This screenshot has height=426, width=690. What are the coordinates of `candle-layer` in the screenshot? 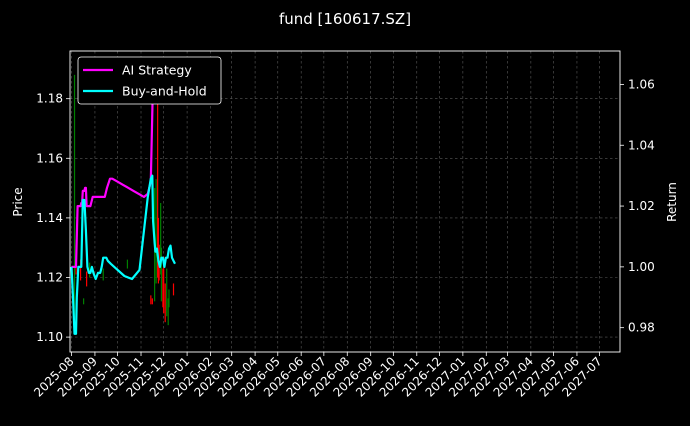 It's located at (124, 197).